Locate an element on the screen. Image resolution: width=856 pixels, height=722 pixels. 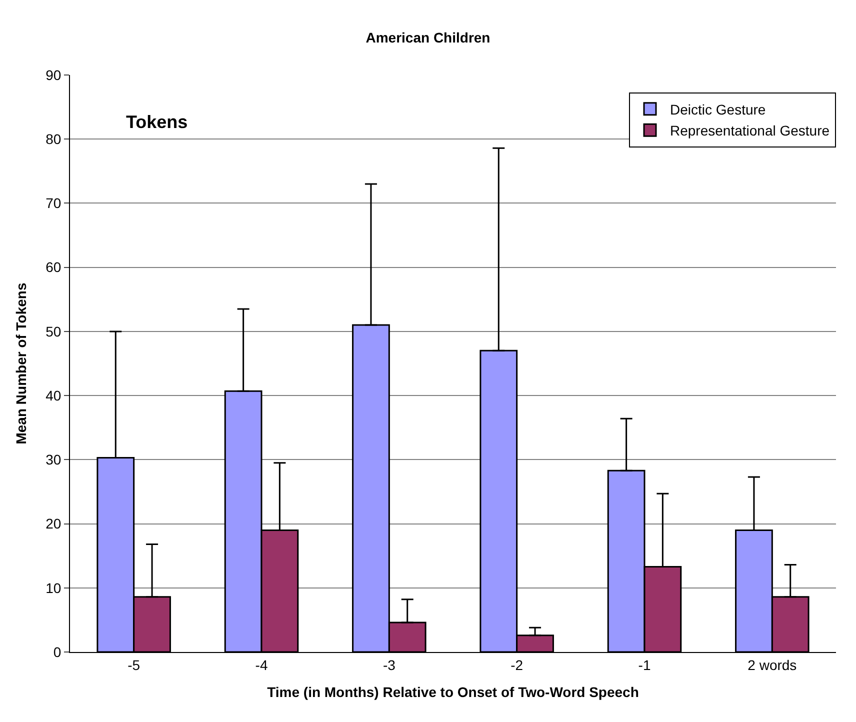
y-tick-label: 50 is located at coordinates (54, 331).